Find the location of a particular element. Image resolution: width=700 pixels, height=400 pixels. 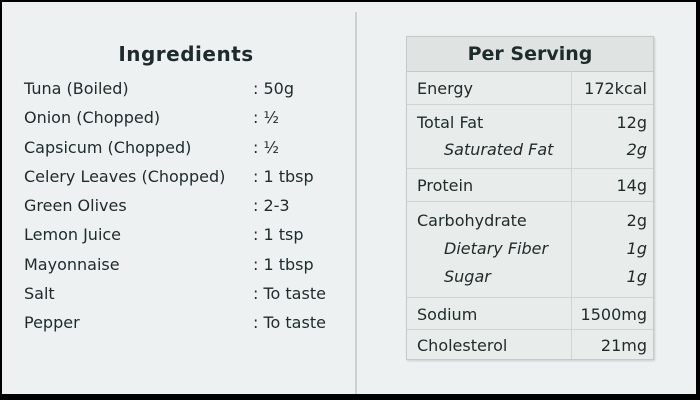

nutrition-group-cholesterol: Cholesterol 21mg is located at coordinates (530, 344).